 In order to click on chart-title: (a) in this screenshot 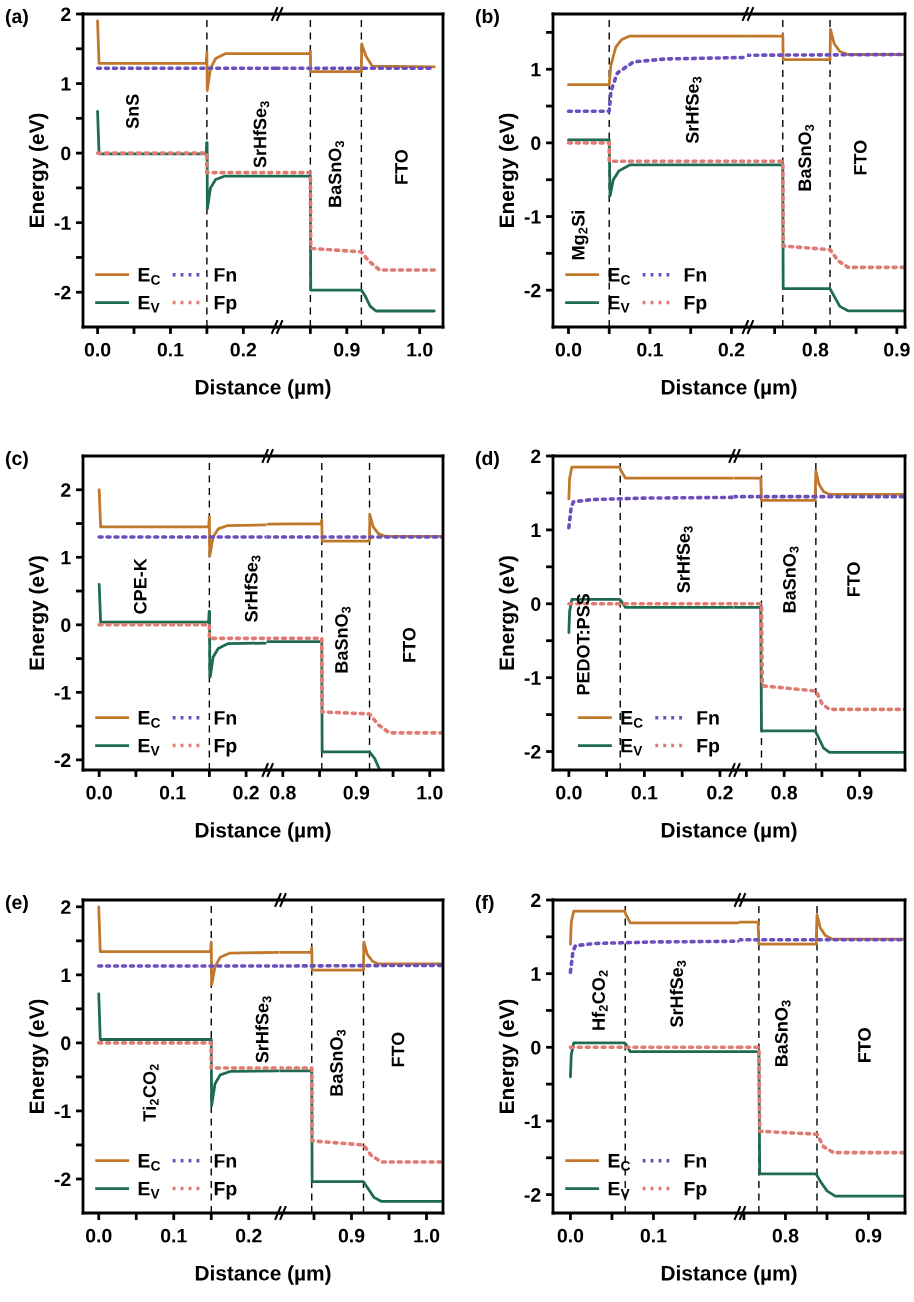, I will do `click(16, 18)`.